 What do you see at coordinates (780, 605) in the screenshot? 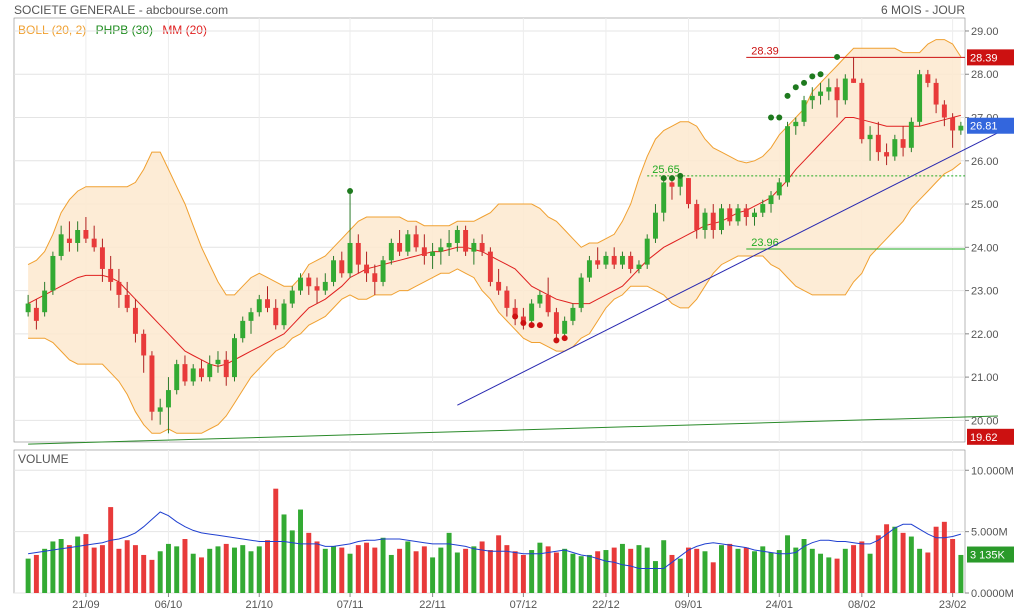
I see `x-tick-label: 24/01` at bounding box center [780, 605].